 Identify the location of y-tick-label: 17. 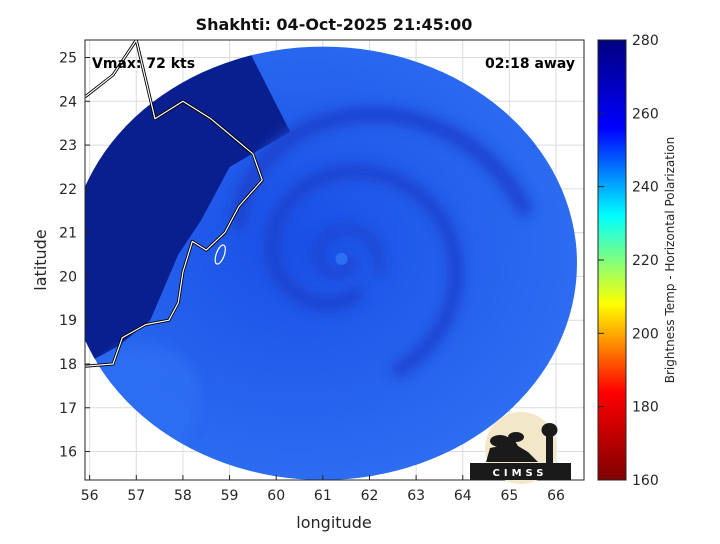
(68, 409).